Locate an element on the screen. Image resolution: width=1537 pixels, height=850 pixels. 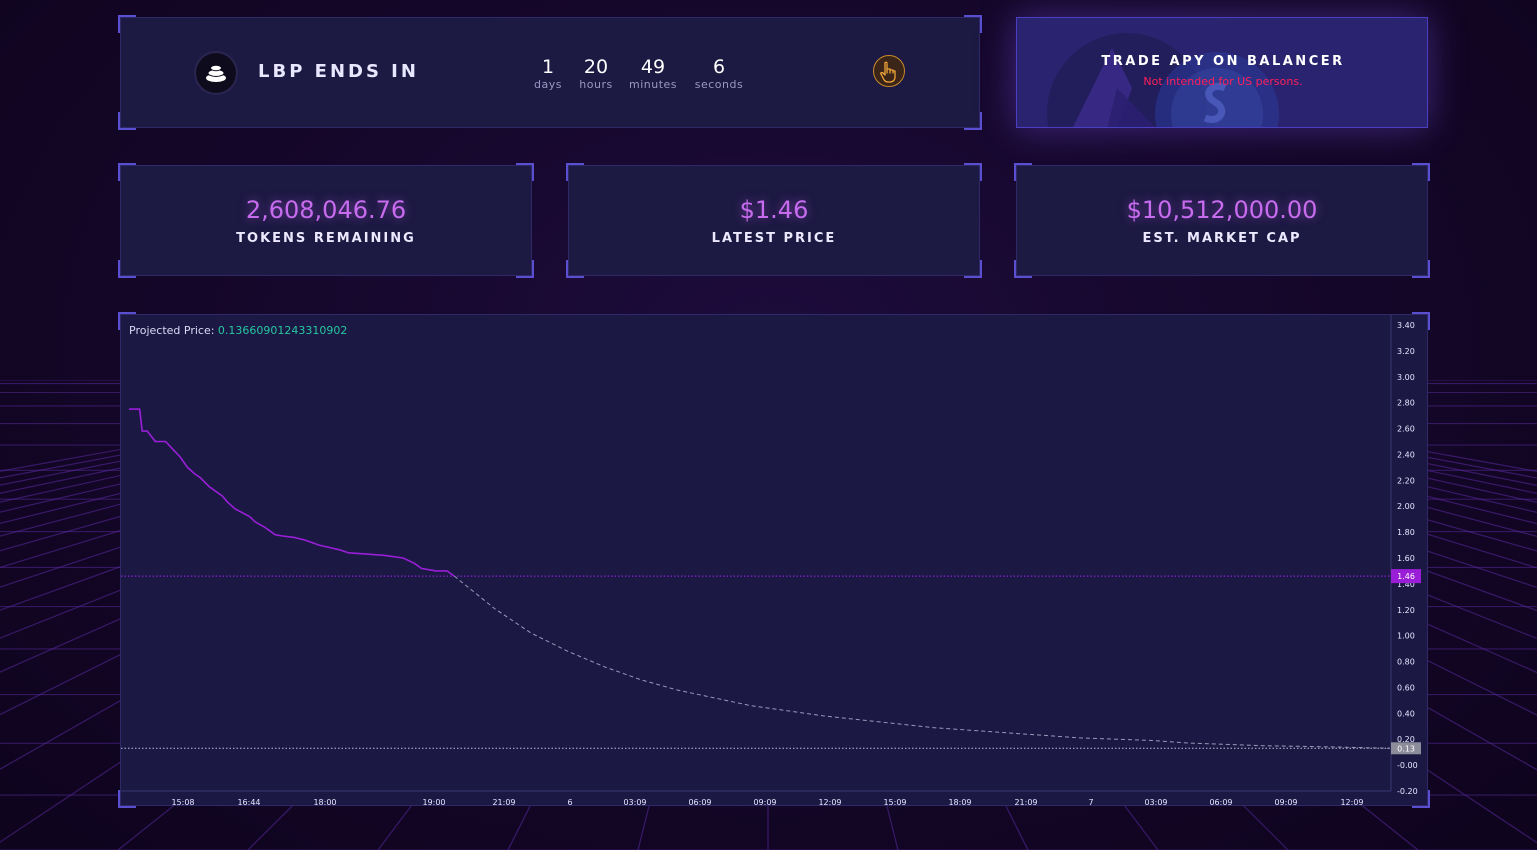
days-value: 1 is located at coordinates (548, 67).